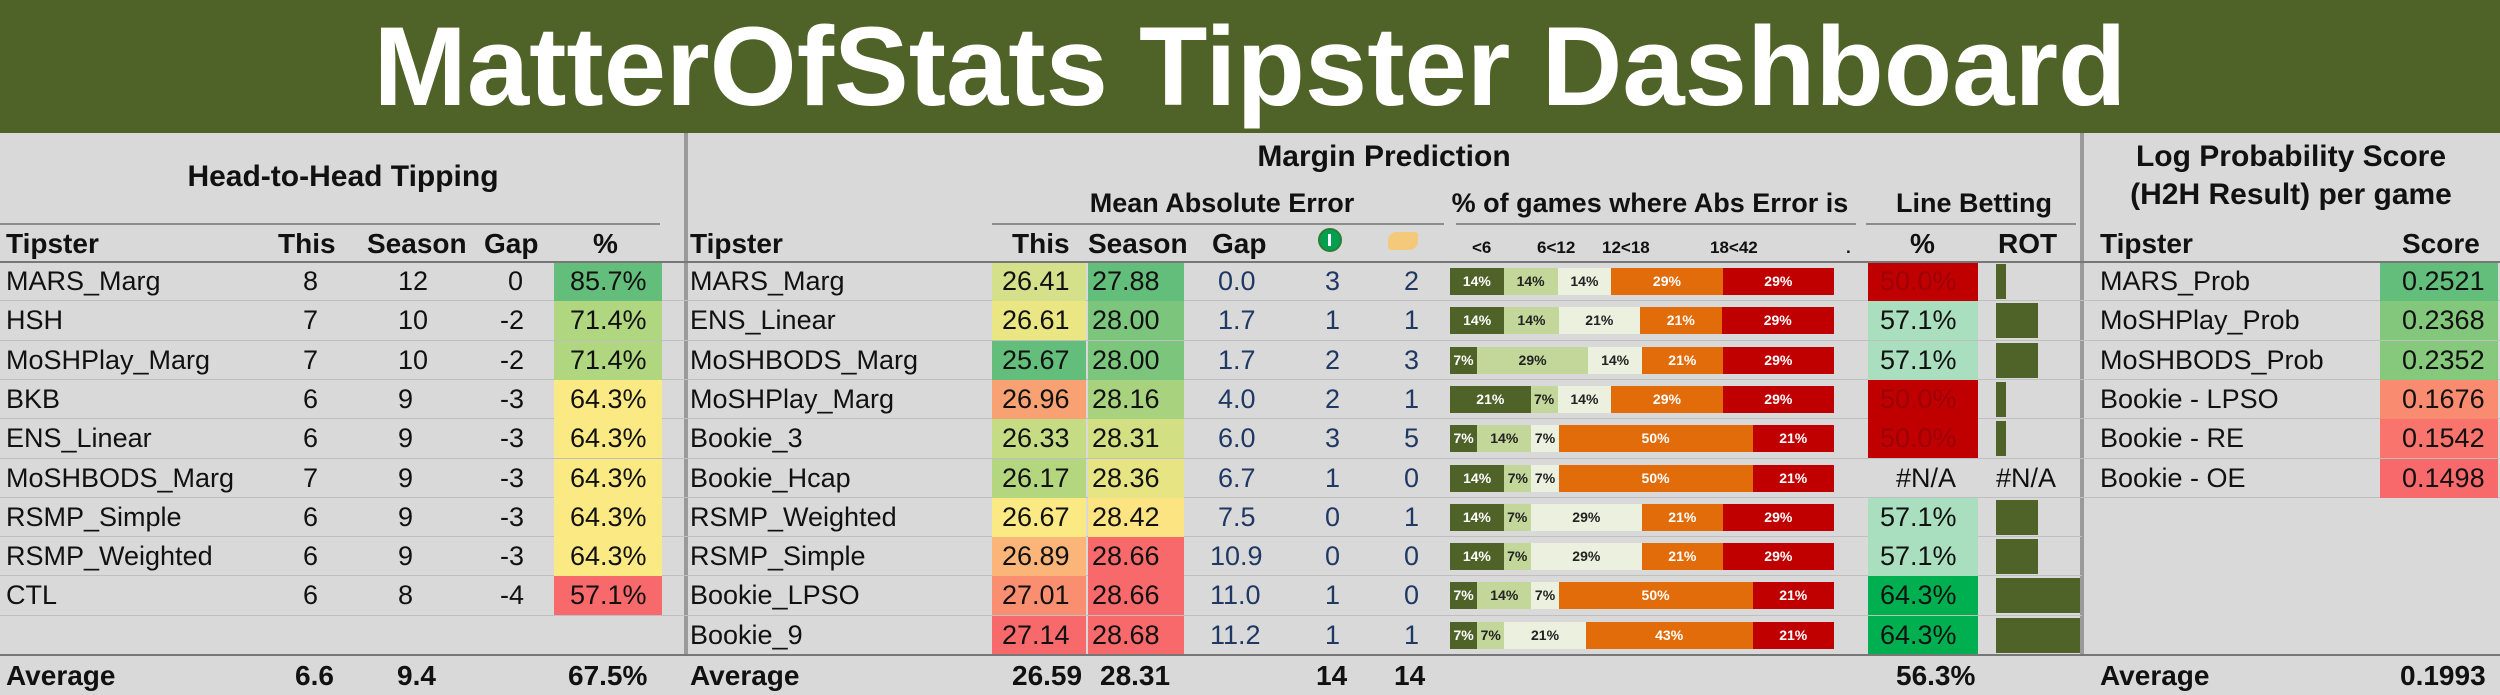  Describe the element at coordinates (767, 281) in the screenshot. I see `margin-tipster: MARS_Marg` at that location.